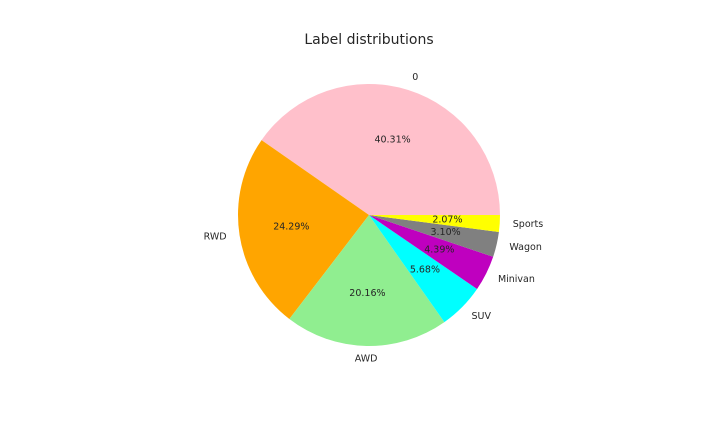  What do you see at coordinates (439, 250) in the screenshot?
I see `pct-label-minivan: 4.39%` at bounding box center [439, 250].